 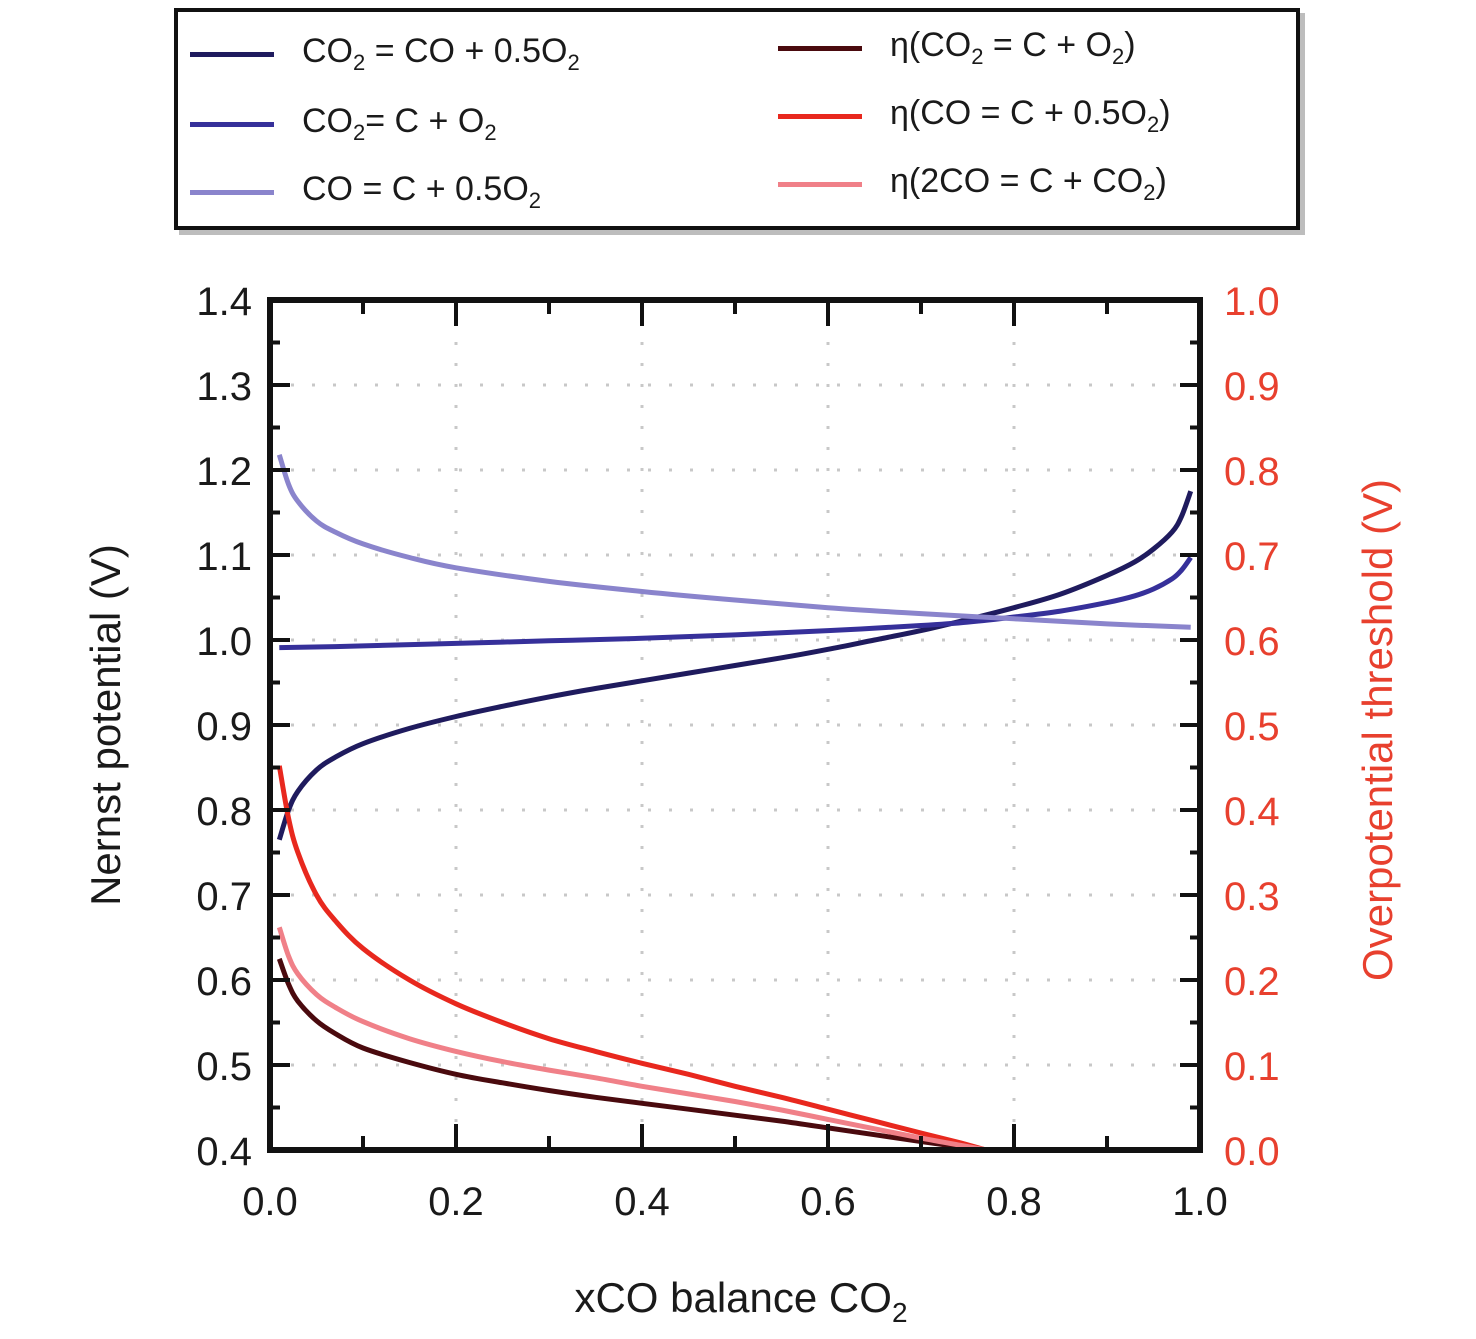 What do you see at coordinates (1014, 1202) in the screenshot?
I see `x-tick-label: 0.8` at bounding box center [1014, 1202].